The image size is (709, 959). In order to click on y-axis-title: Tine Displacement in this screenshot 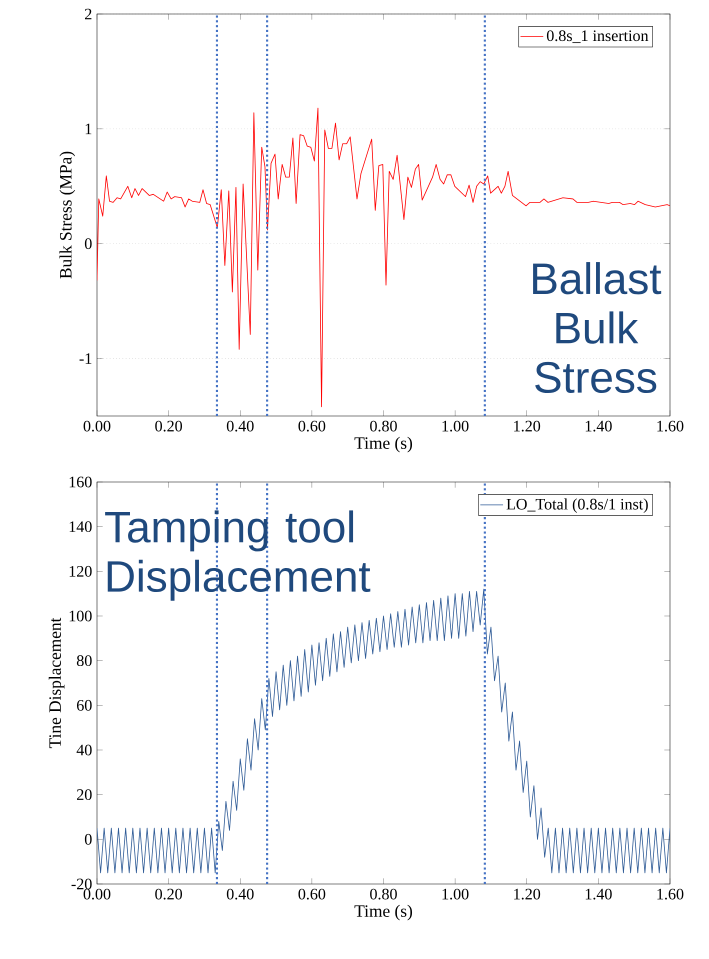, I will do `click(56, 683)`.